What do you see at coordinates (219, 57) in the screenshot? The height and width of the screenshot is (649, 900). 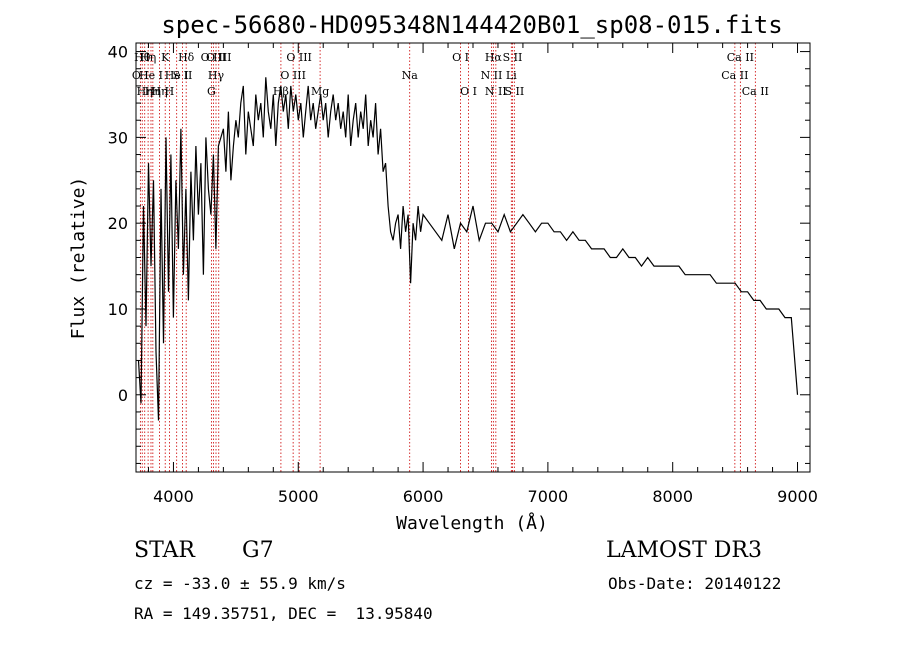 I see `spectral-line-label-15: O III` at bounding box center [219, 57].